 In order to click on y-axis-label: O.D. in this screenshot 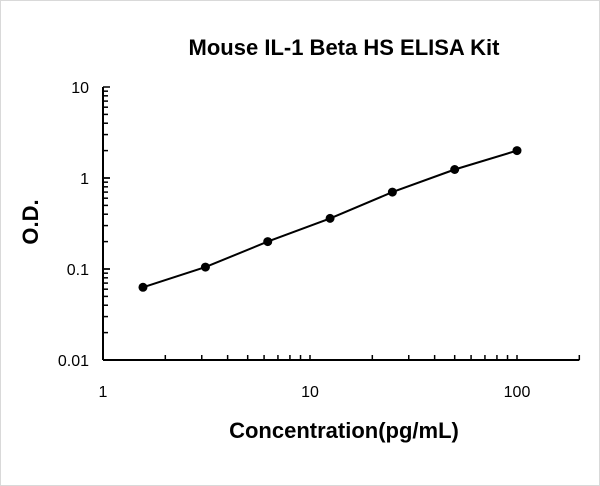, I will do `click(30, 221)`.